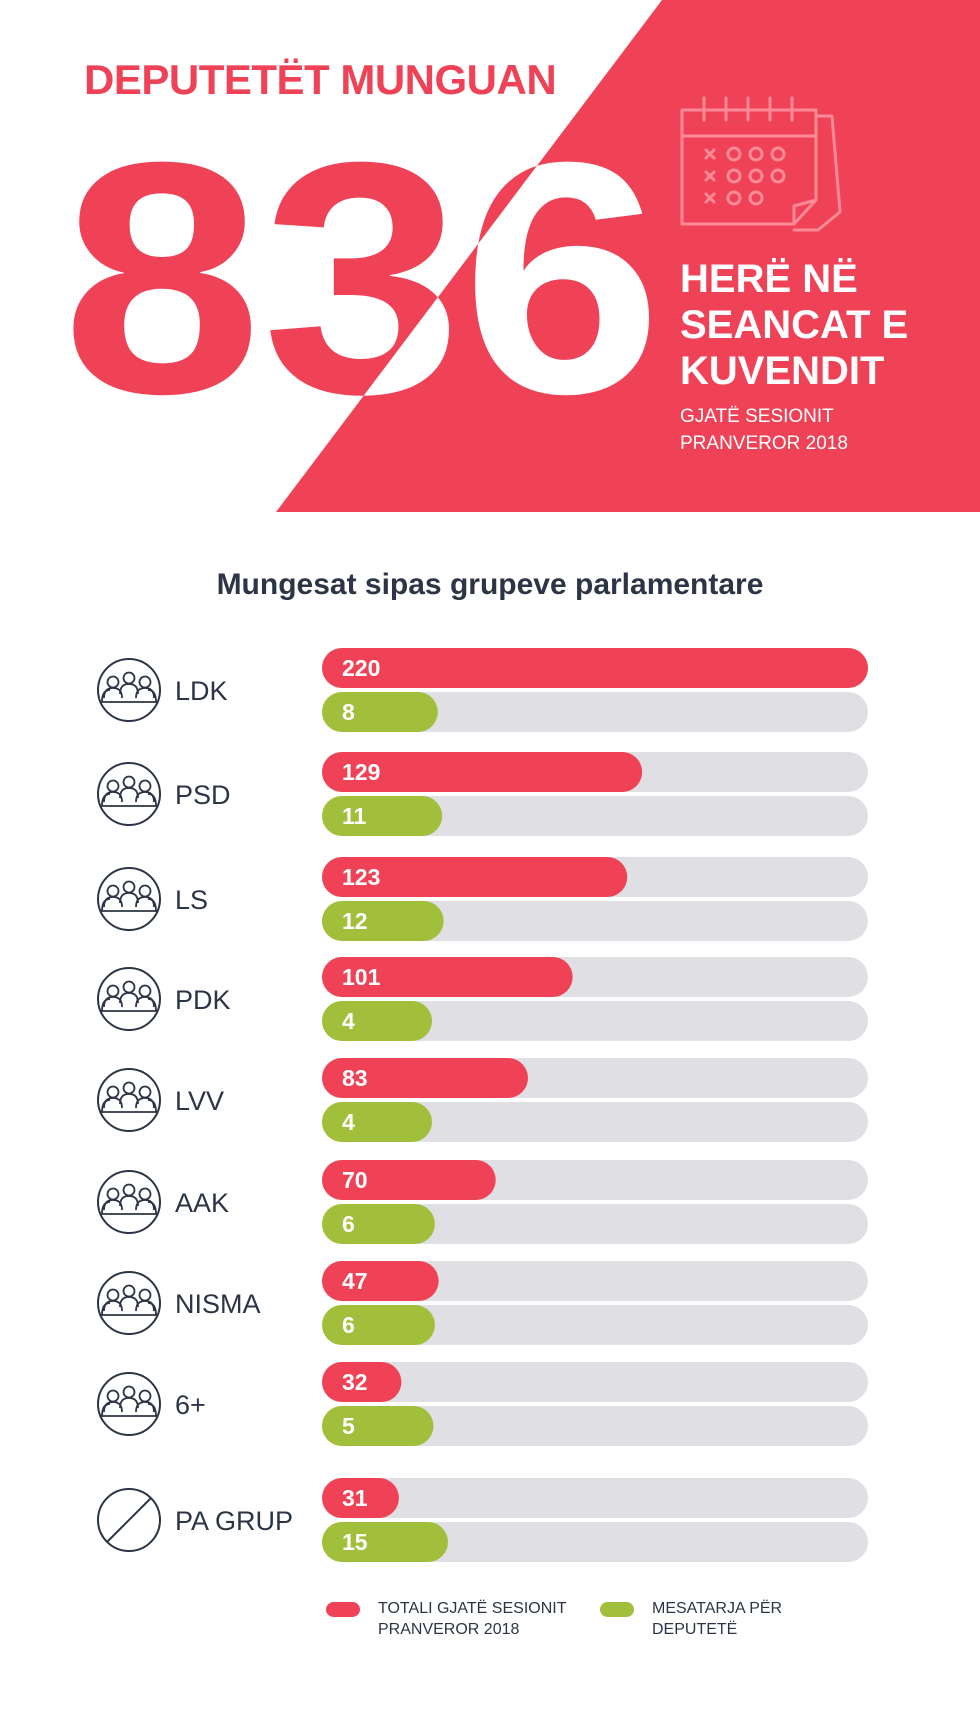 The image size is (980, 1717). Describe the element at coordinates (203, 1000) in the screenshot. I see `category-label: PDK` at that location.